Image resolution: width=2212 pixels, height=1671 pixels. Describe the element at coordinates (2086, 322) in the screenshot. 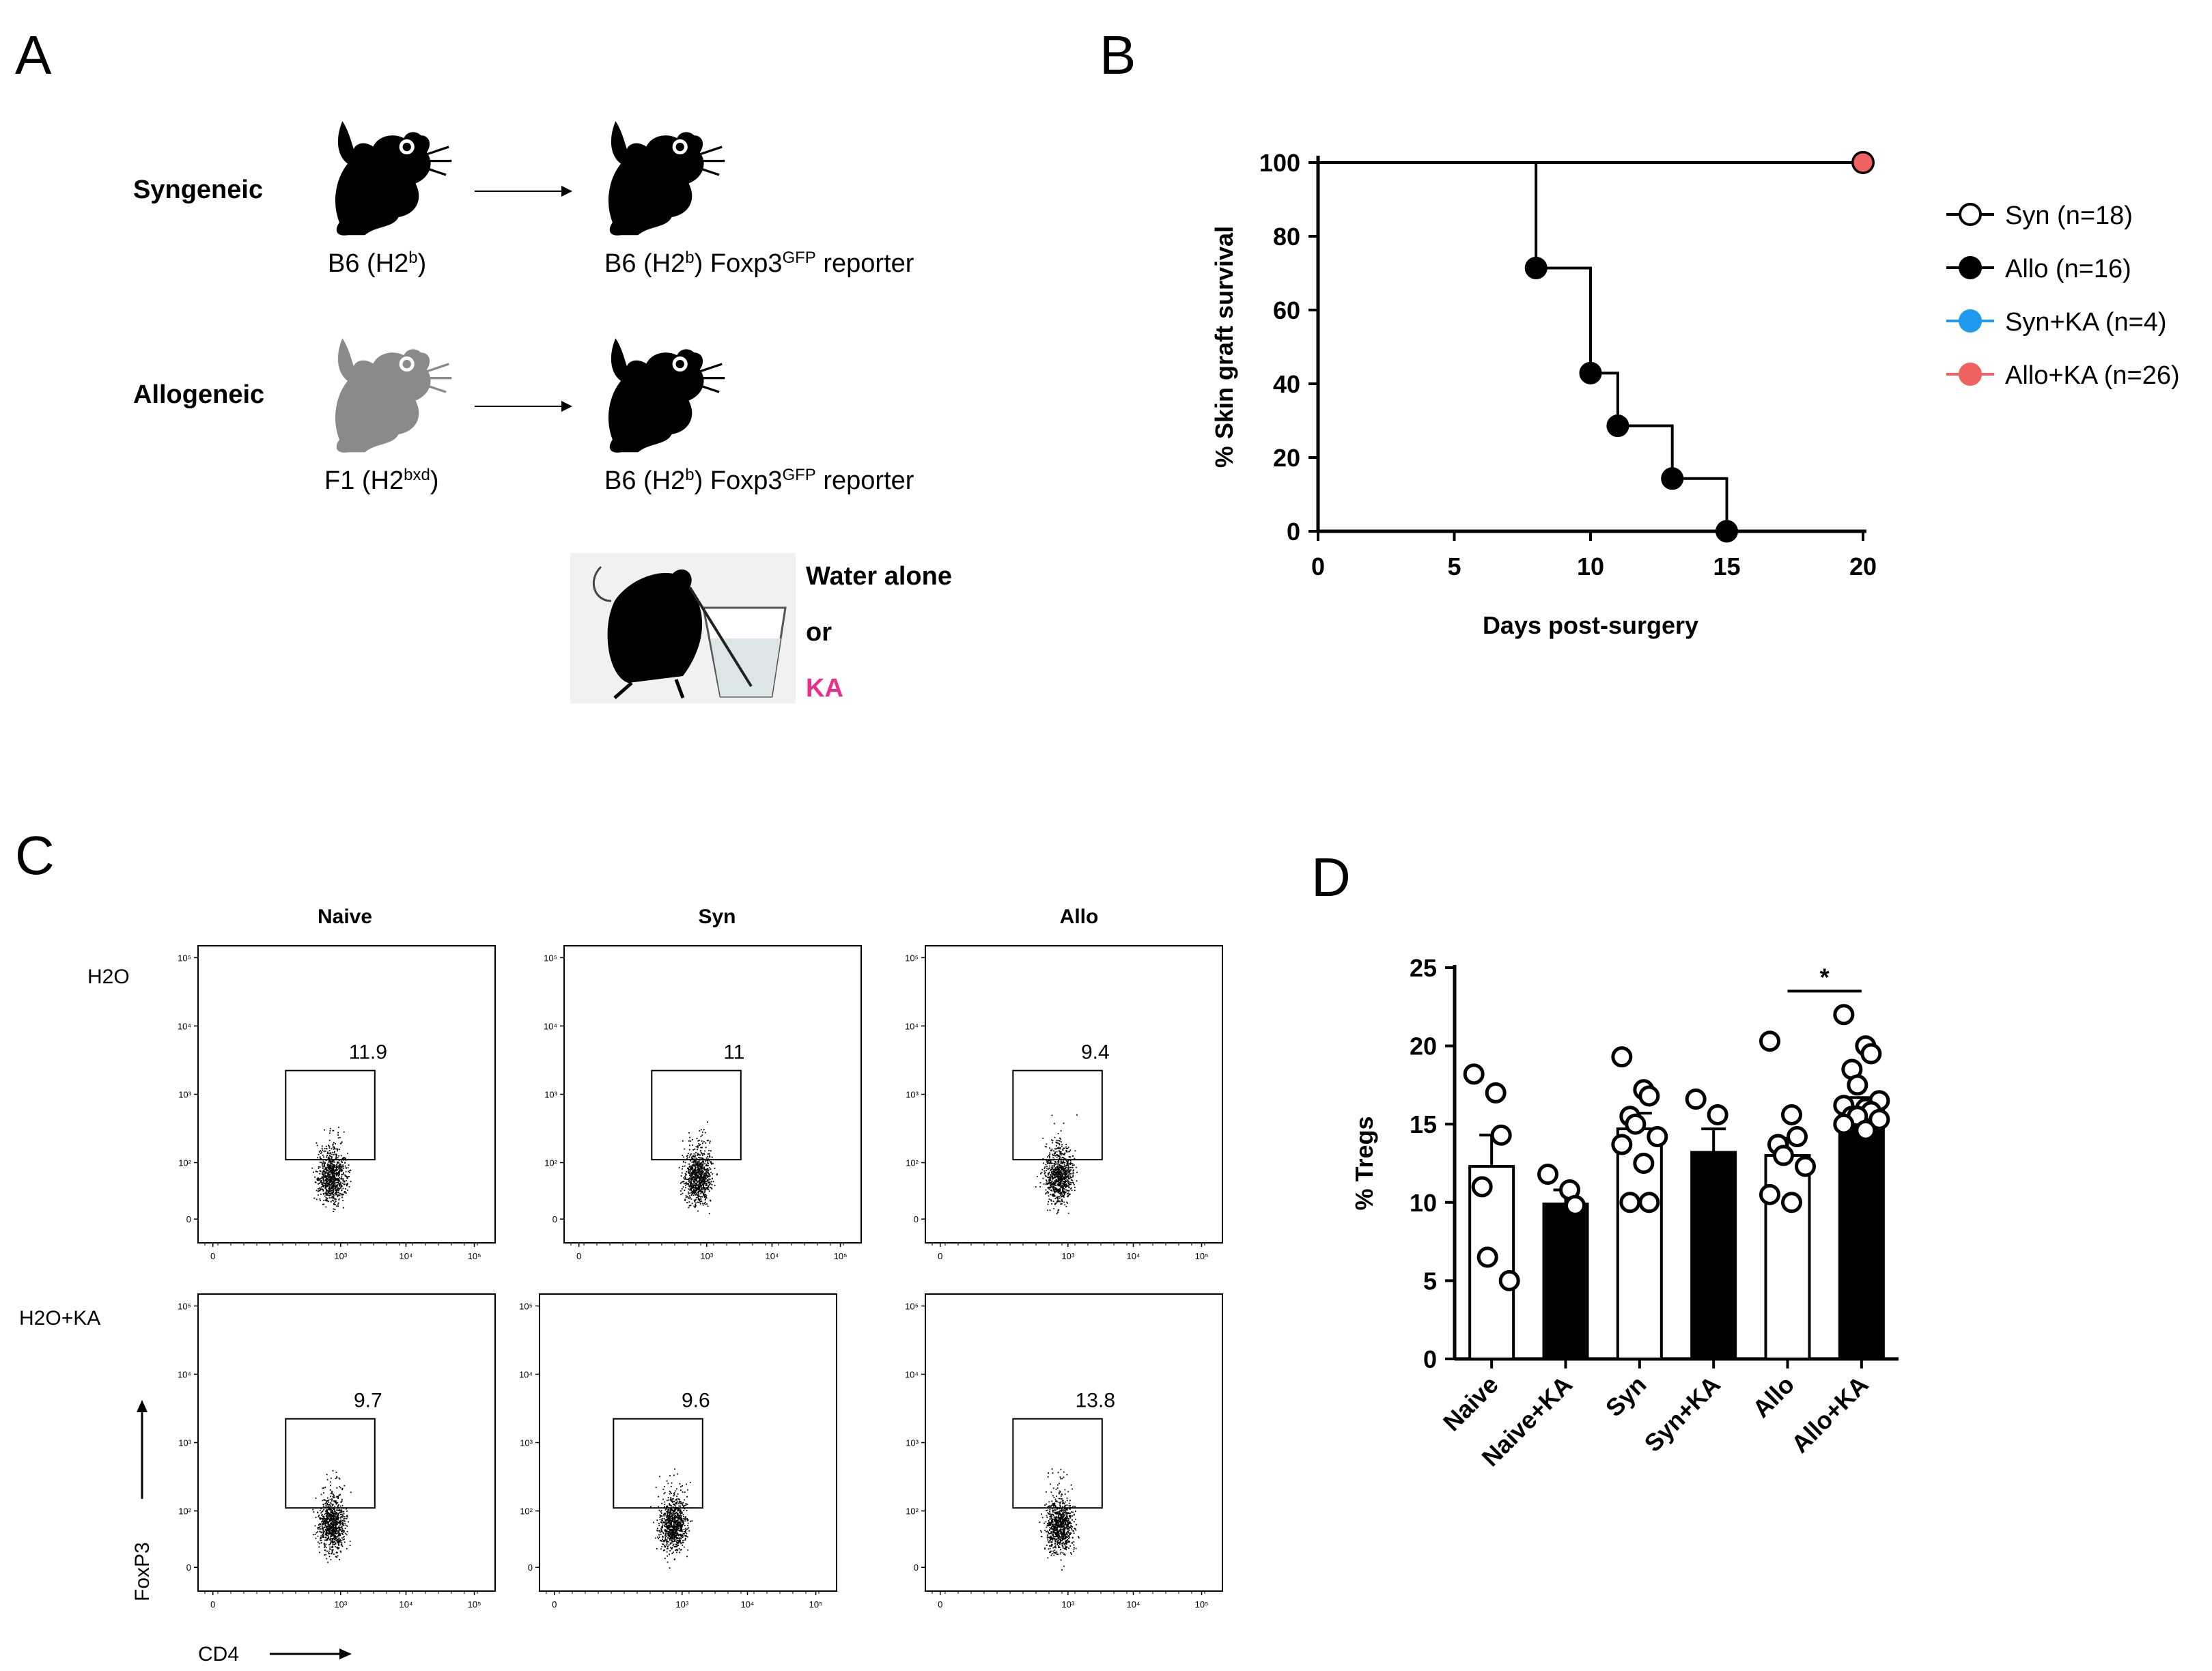

I see `legend-label: Syn+KA (n=4)` at that location.